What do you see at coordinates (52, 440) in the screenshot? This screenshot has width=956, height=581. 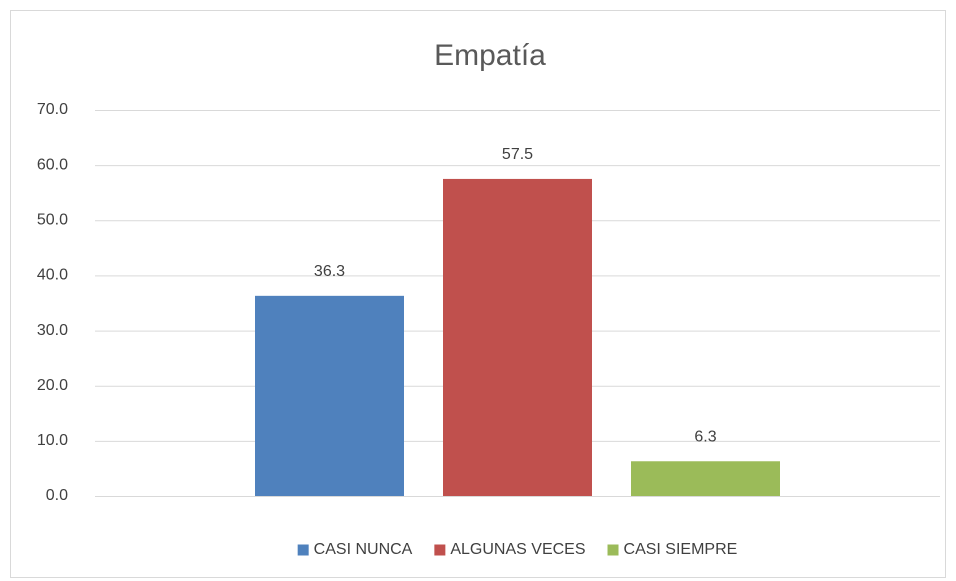 I see `y-tick-label: 10.0` at bounding box center [52, 440].